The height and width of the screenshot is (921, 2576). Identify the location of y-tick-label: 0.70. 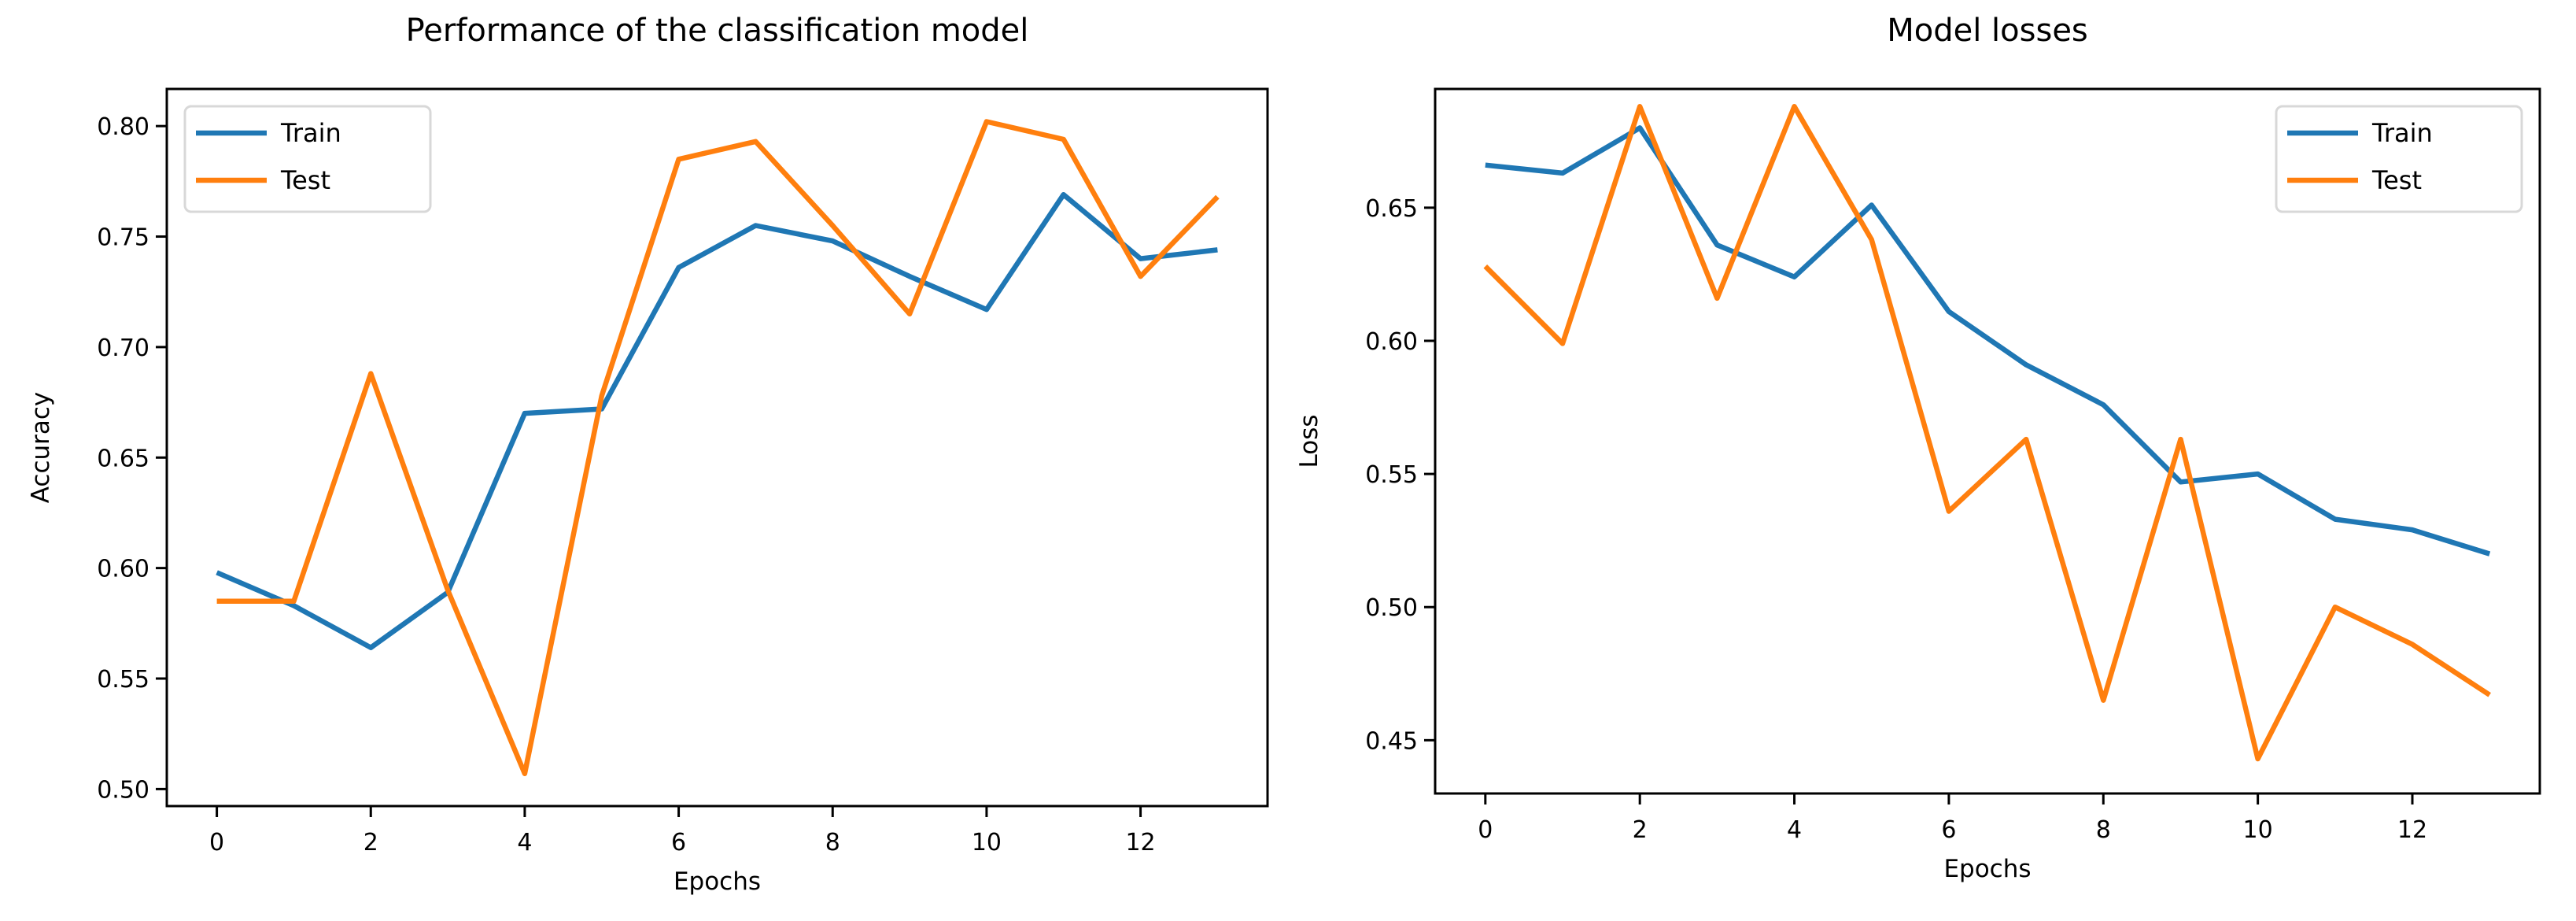
(123, 348).